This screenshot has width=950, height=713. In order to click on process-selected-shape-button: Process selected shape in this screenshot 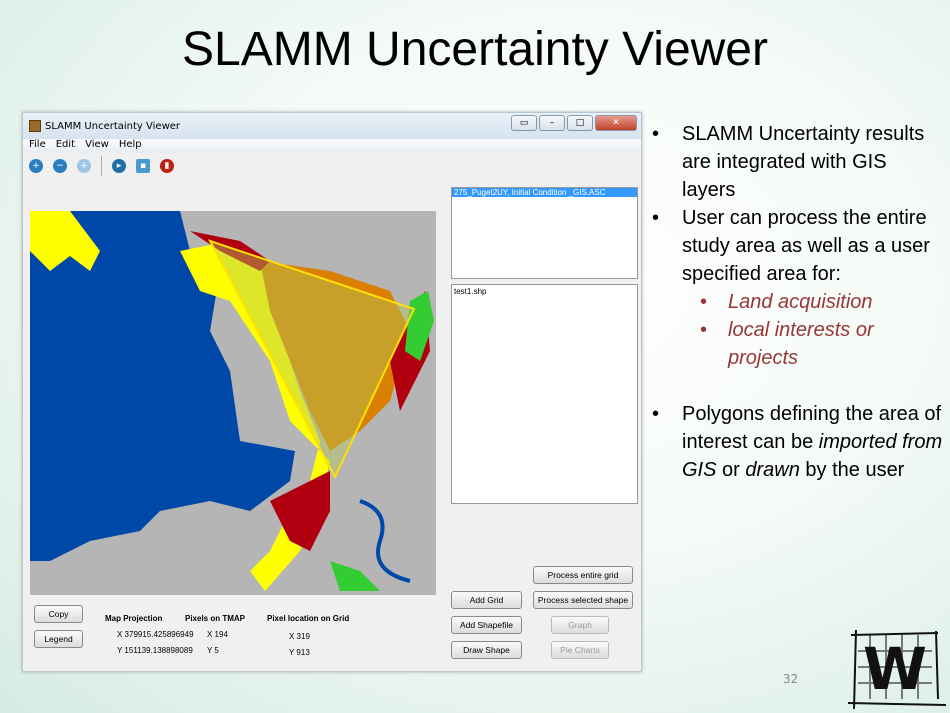, I will do `click(583, 600)`.